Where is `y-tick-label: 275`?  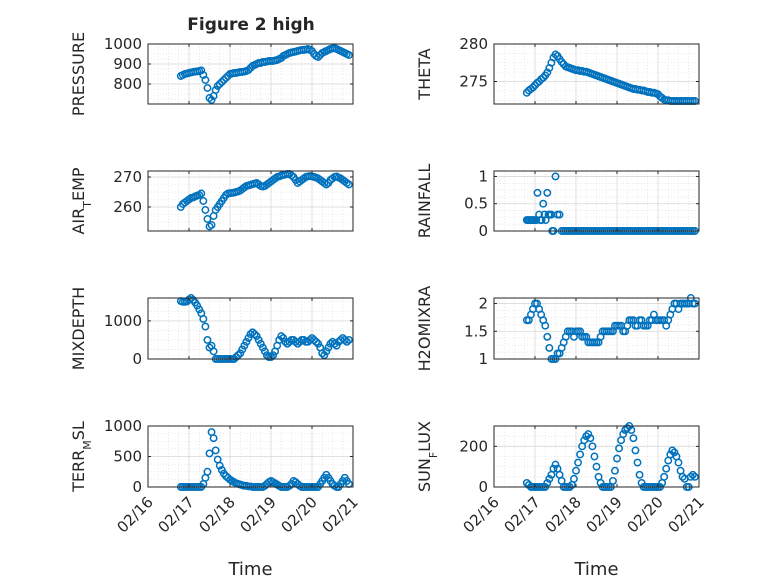 y-tick-label: 275 is located at coordinates (473, 82).